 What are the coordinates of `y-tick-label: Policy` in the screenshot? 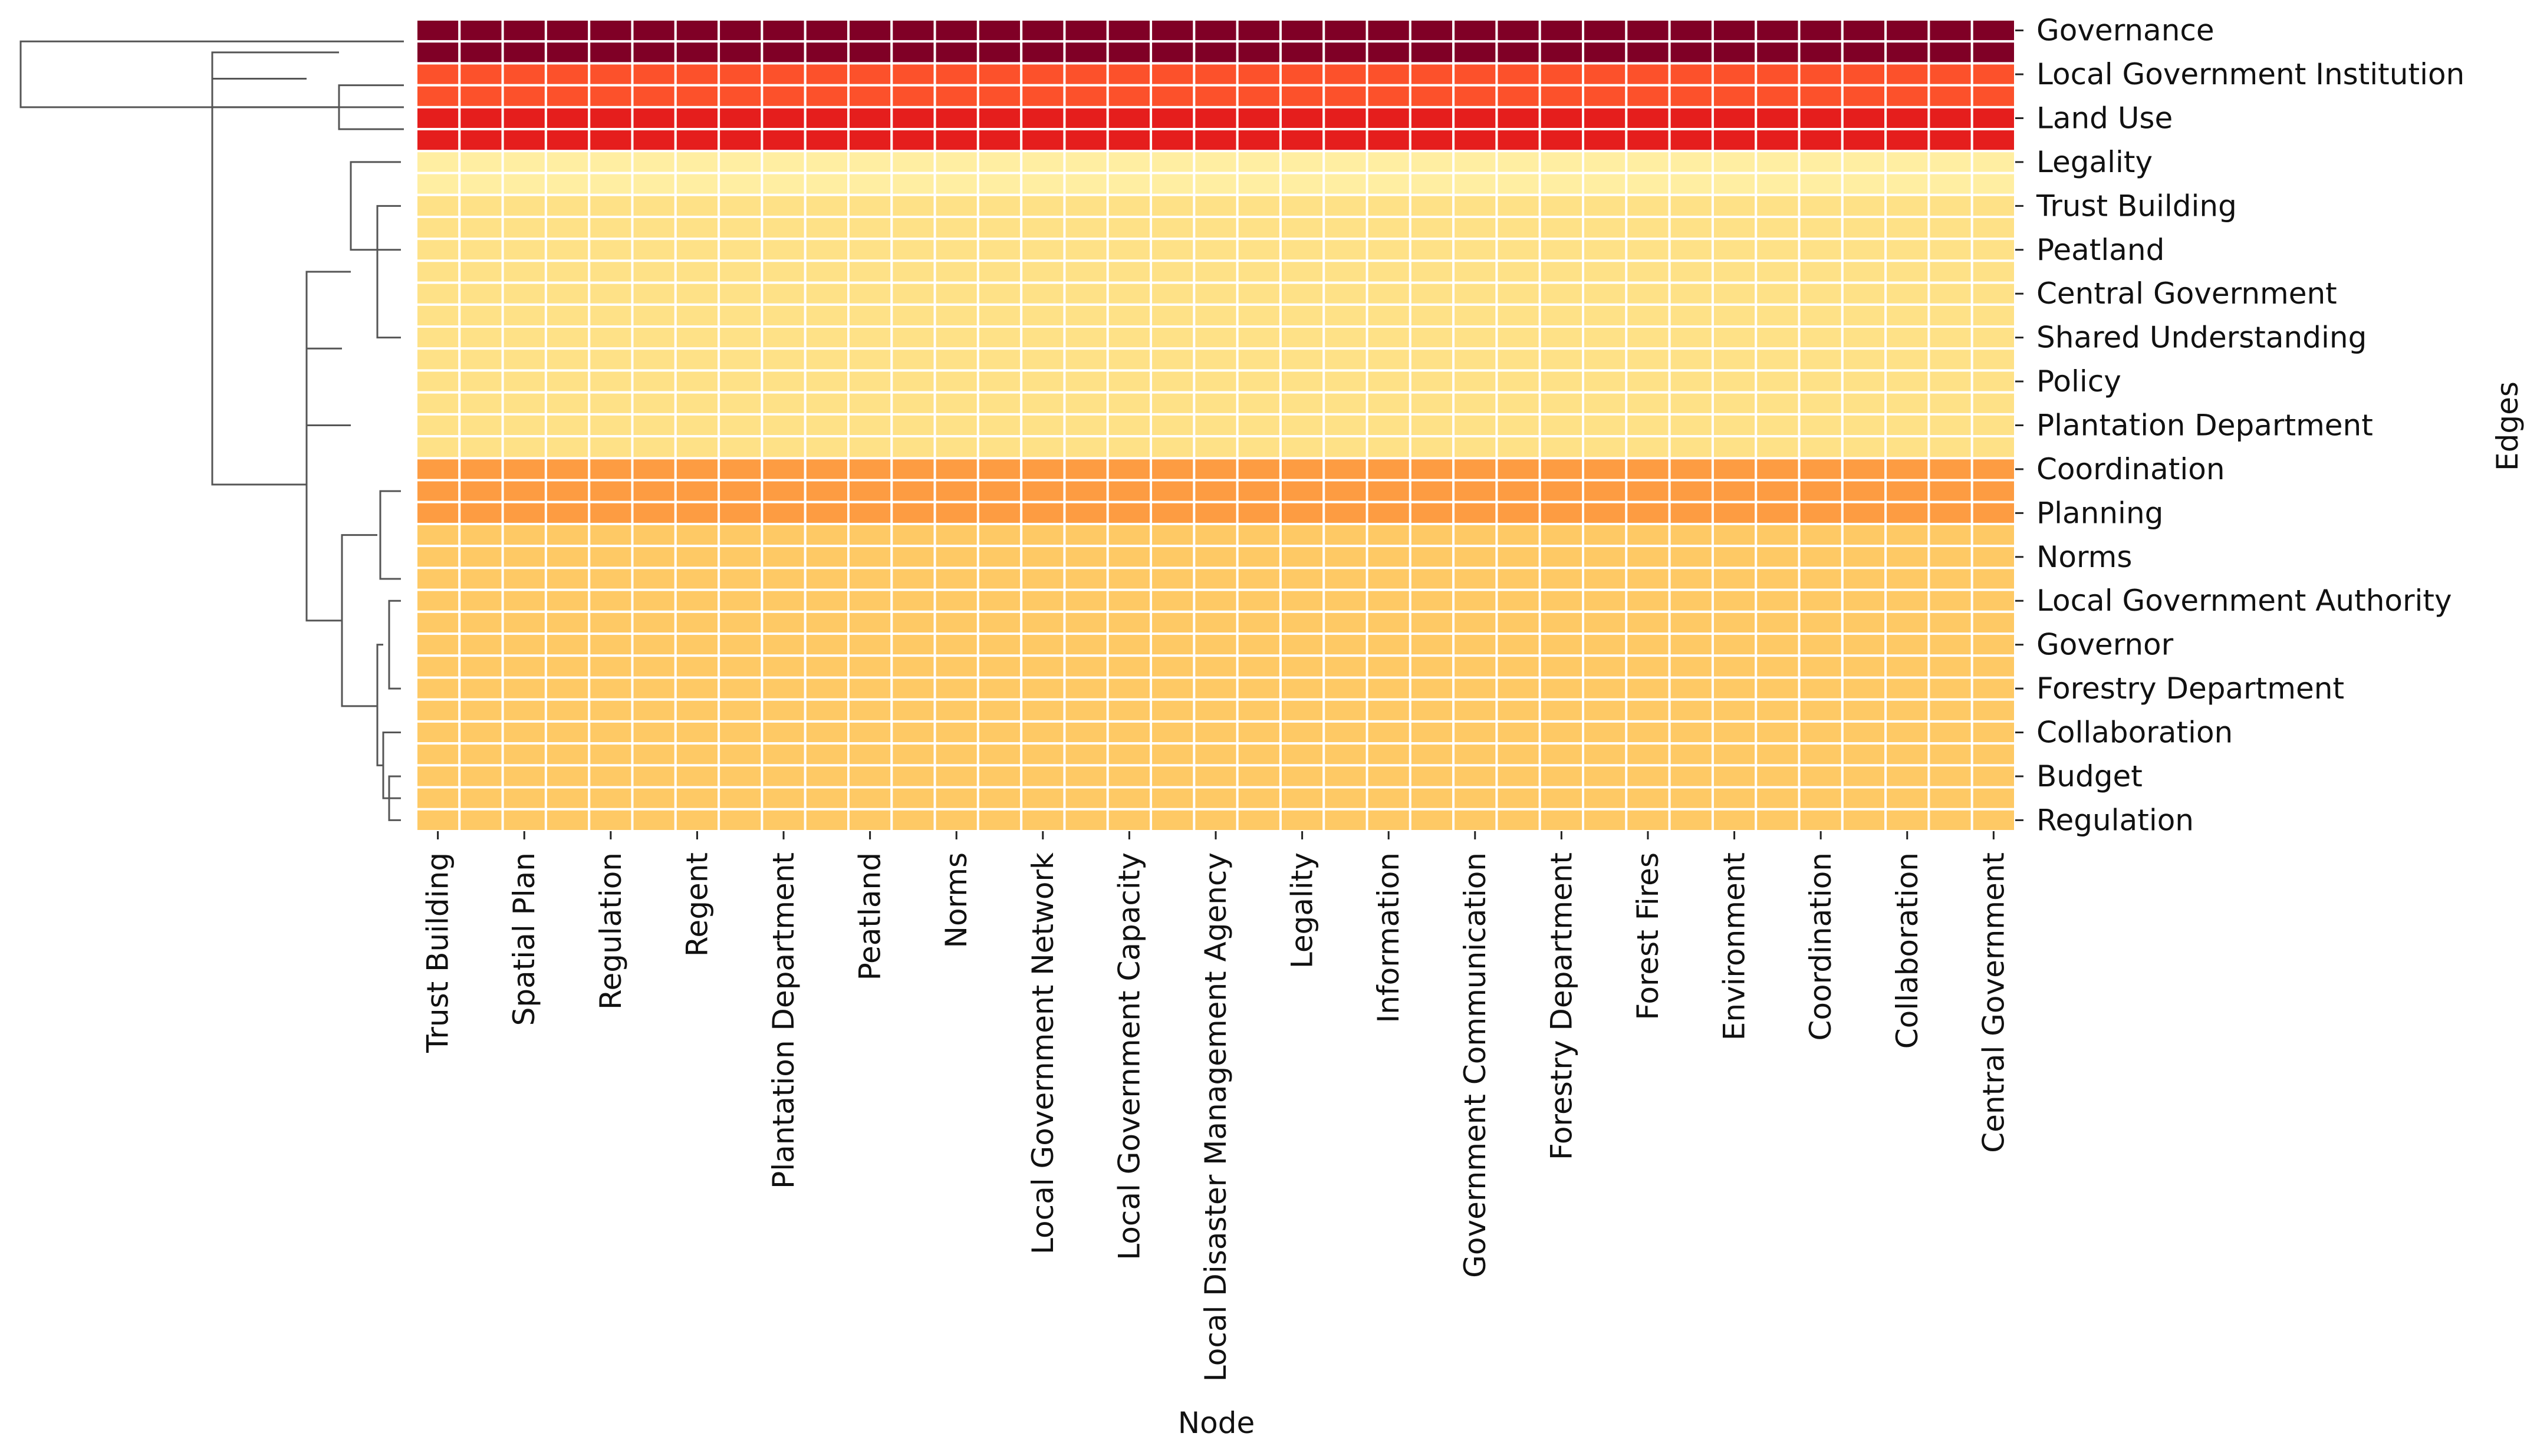 It's located at (2078, 381).